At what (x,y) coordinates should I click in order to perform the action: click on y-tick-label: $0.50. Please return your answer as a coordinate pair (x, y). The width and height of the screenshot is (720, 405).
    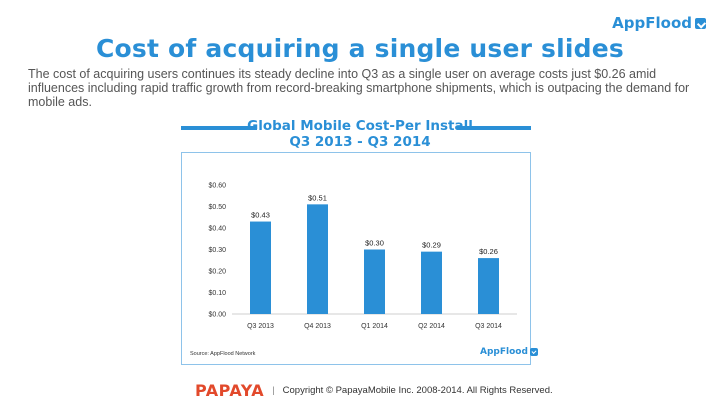
    Looking at the image, I should click on (217, 207).